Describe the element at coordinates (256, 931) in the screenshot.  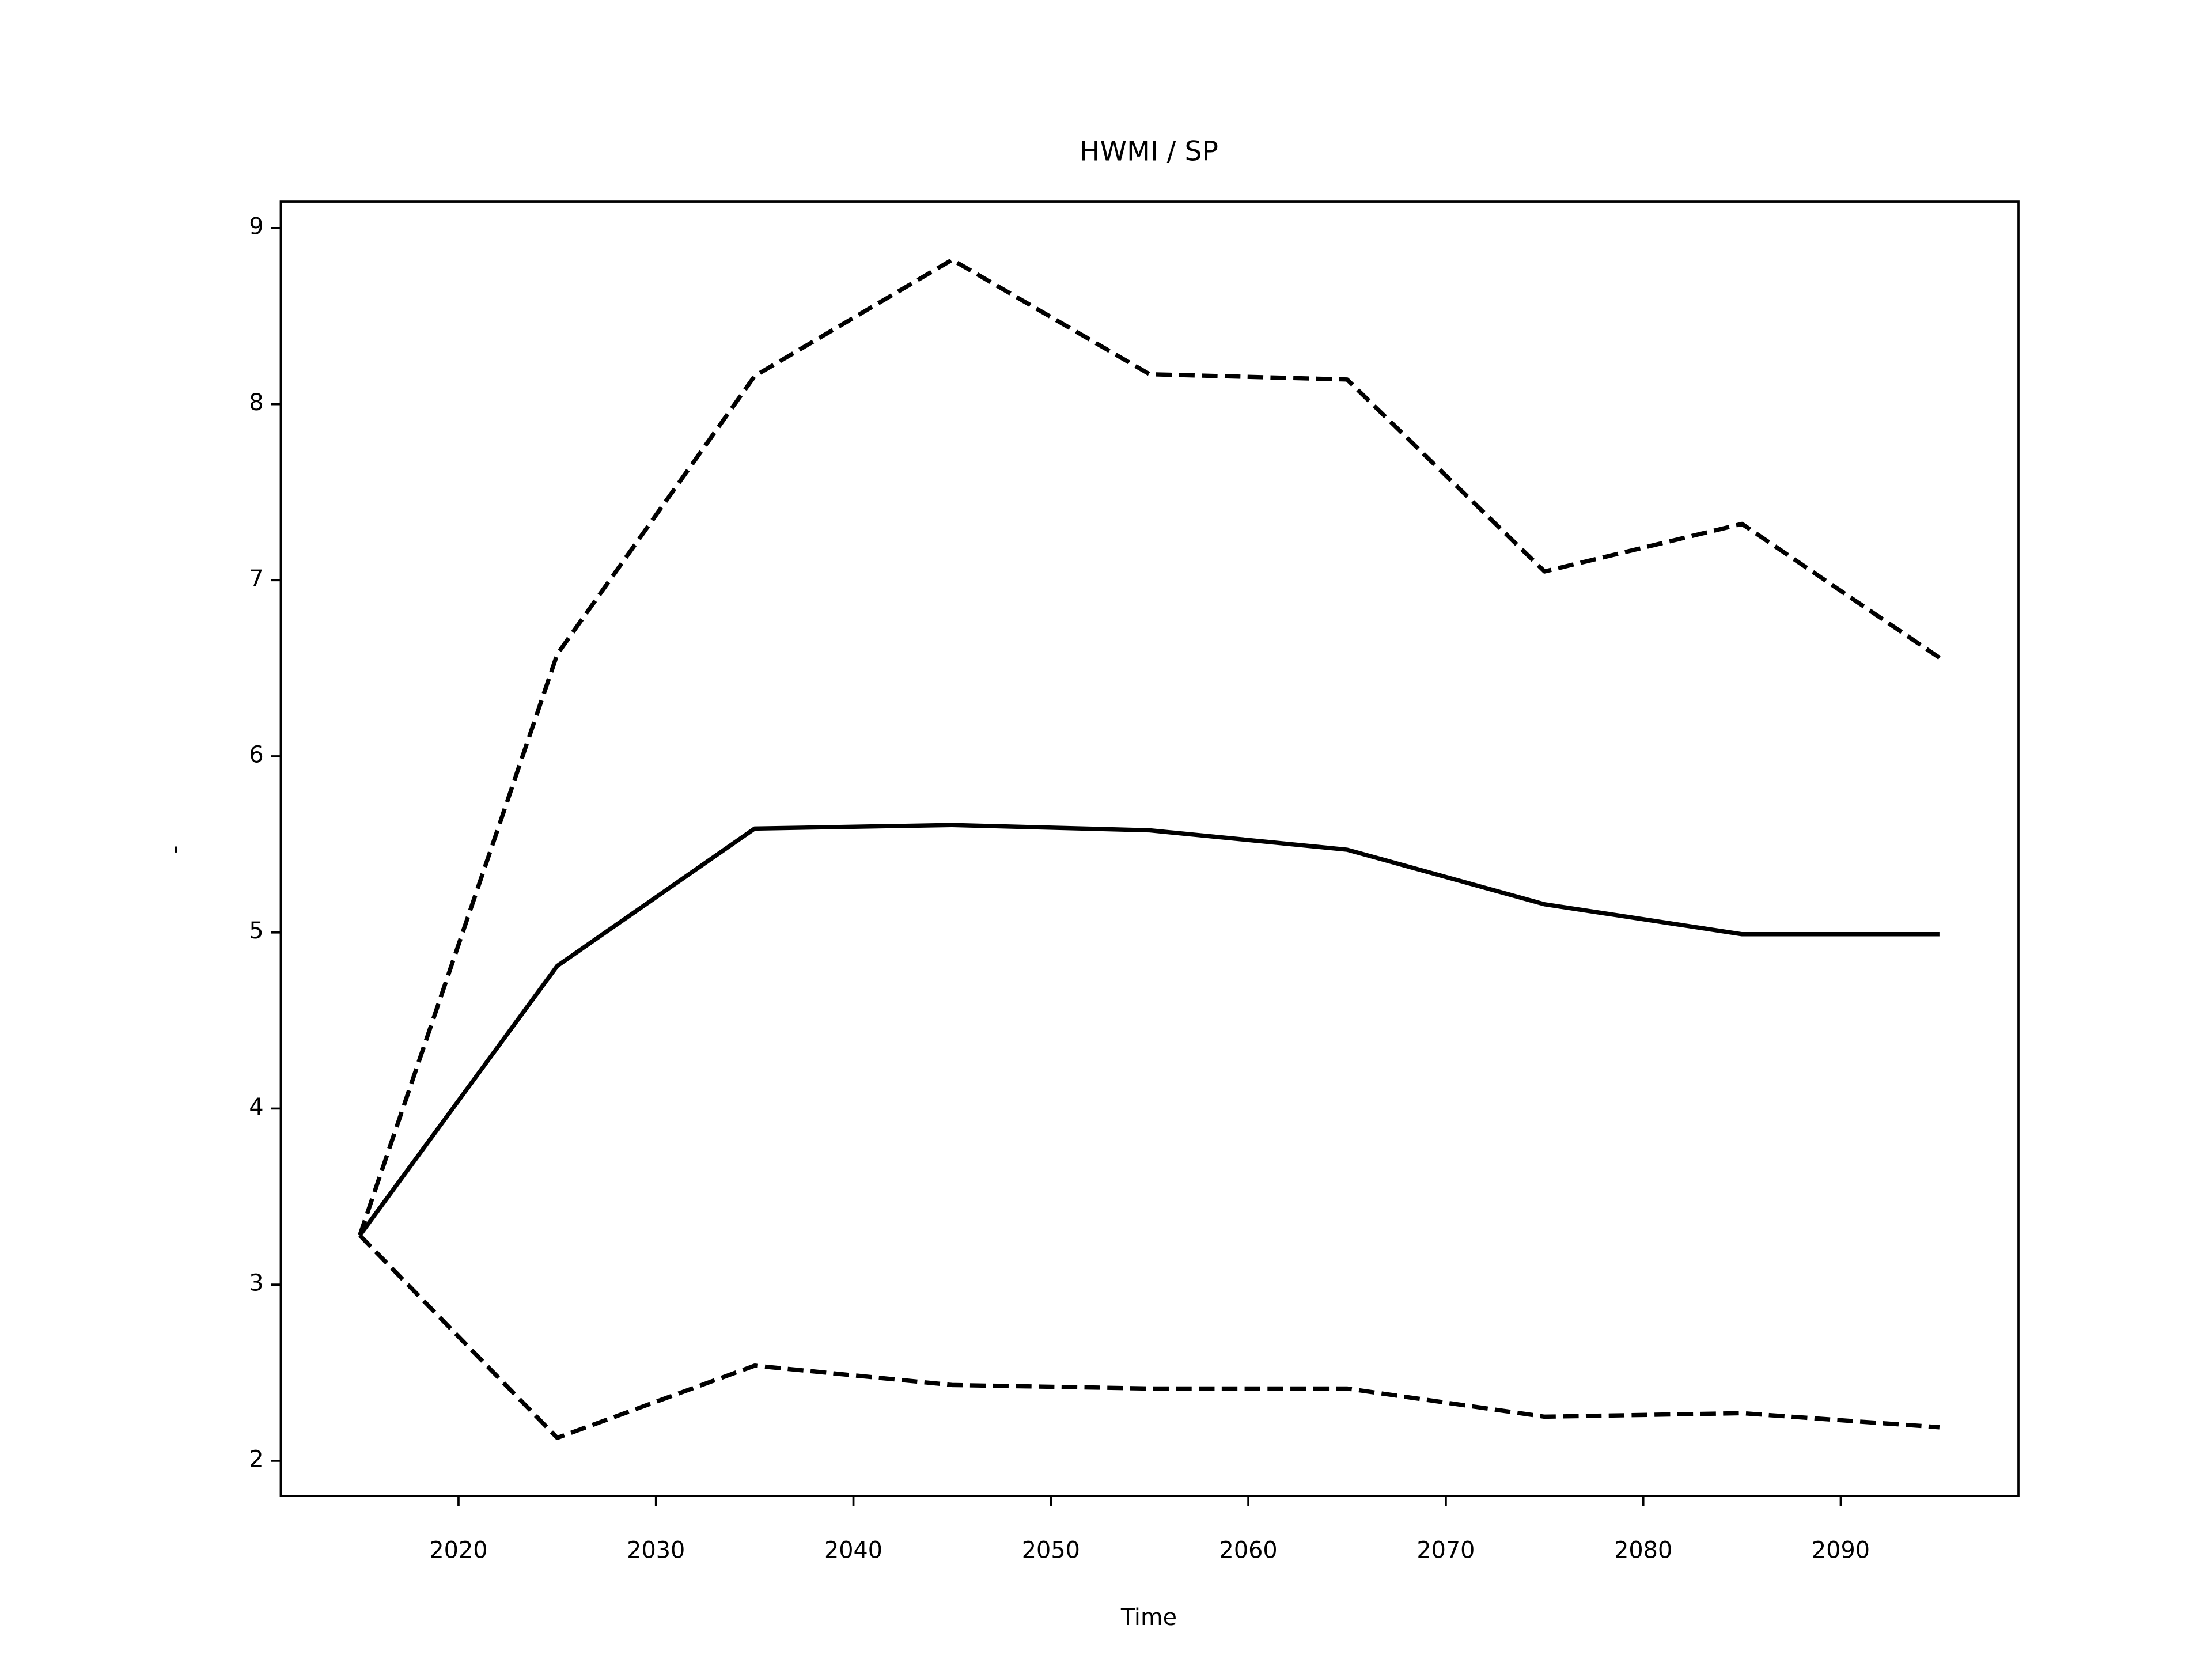
I see `y-tick-label: 5` at that location.